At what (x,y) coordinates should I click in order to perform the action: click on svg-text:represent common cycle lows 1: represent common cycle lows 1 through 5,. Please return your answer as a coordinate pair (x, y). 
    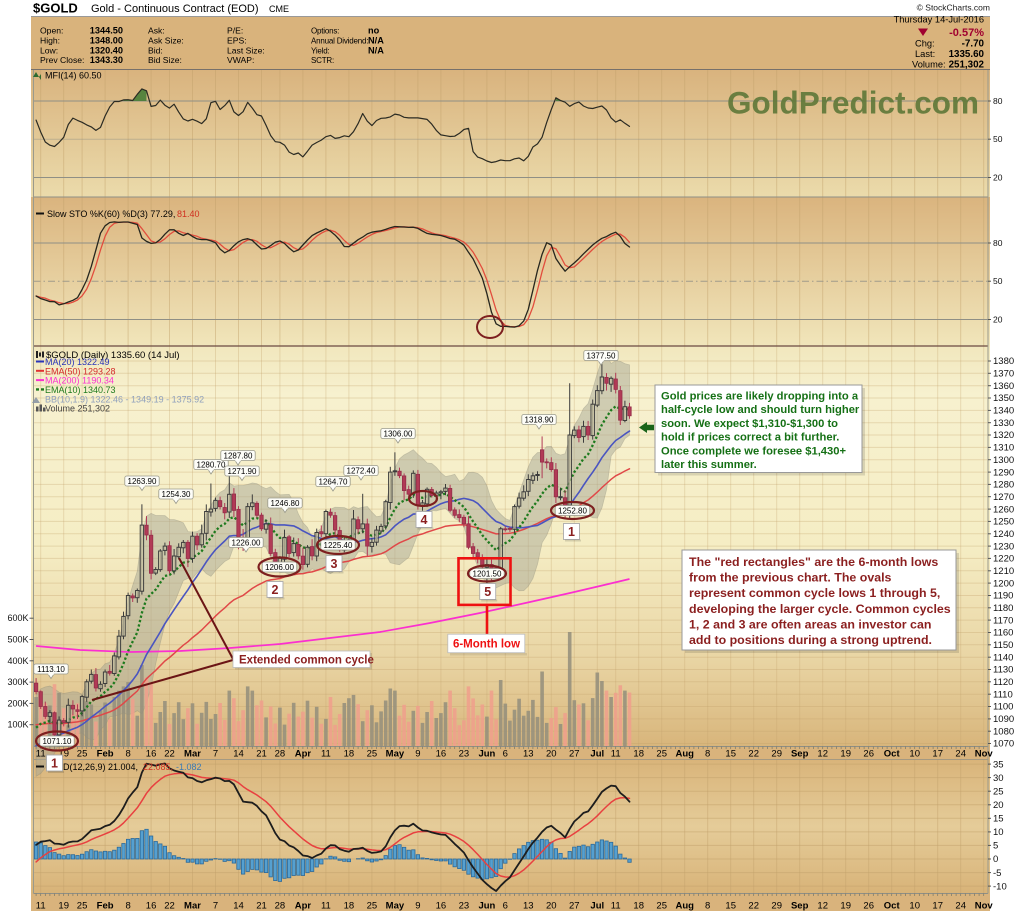
    Looking at the image, I should click on (814, 593).